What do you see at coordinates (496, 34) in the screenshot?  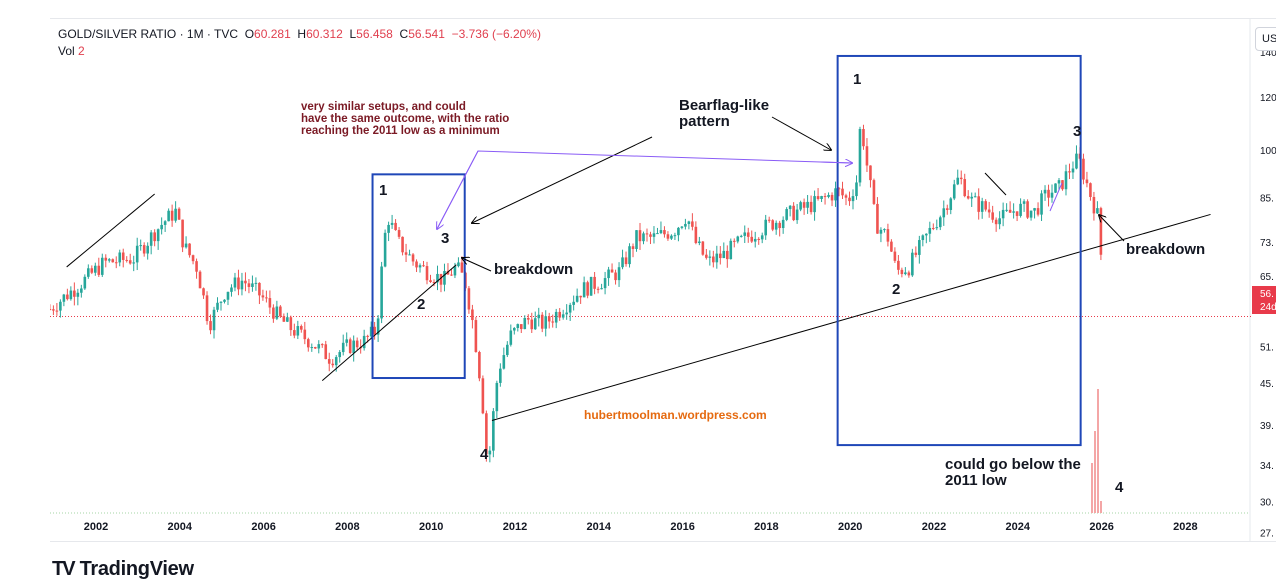 I see `change-value: −3.736 (−6.20%)` at bounding box center [496, 34].